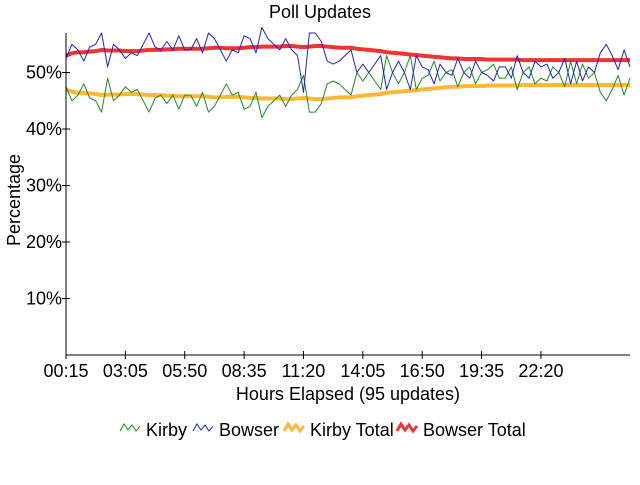 The image size is (640, 485). Describe the element at coordinates (44, 242) in the screenshot. I see `y-tick-label: 20%` at that location.